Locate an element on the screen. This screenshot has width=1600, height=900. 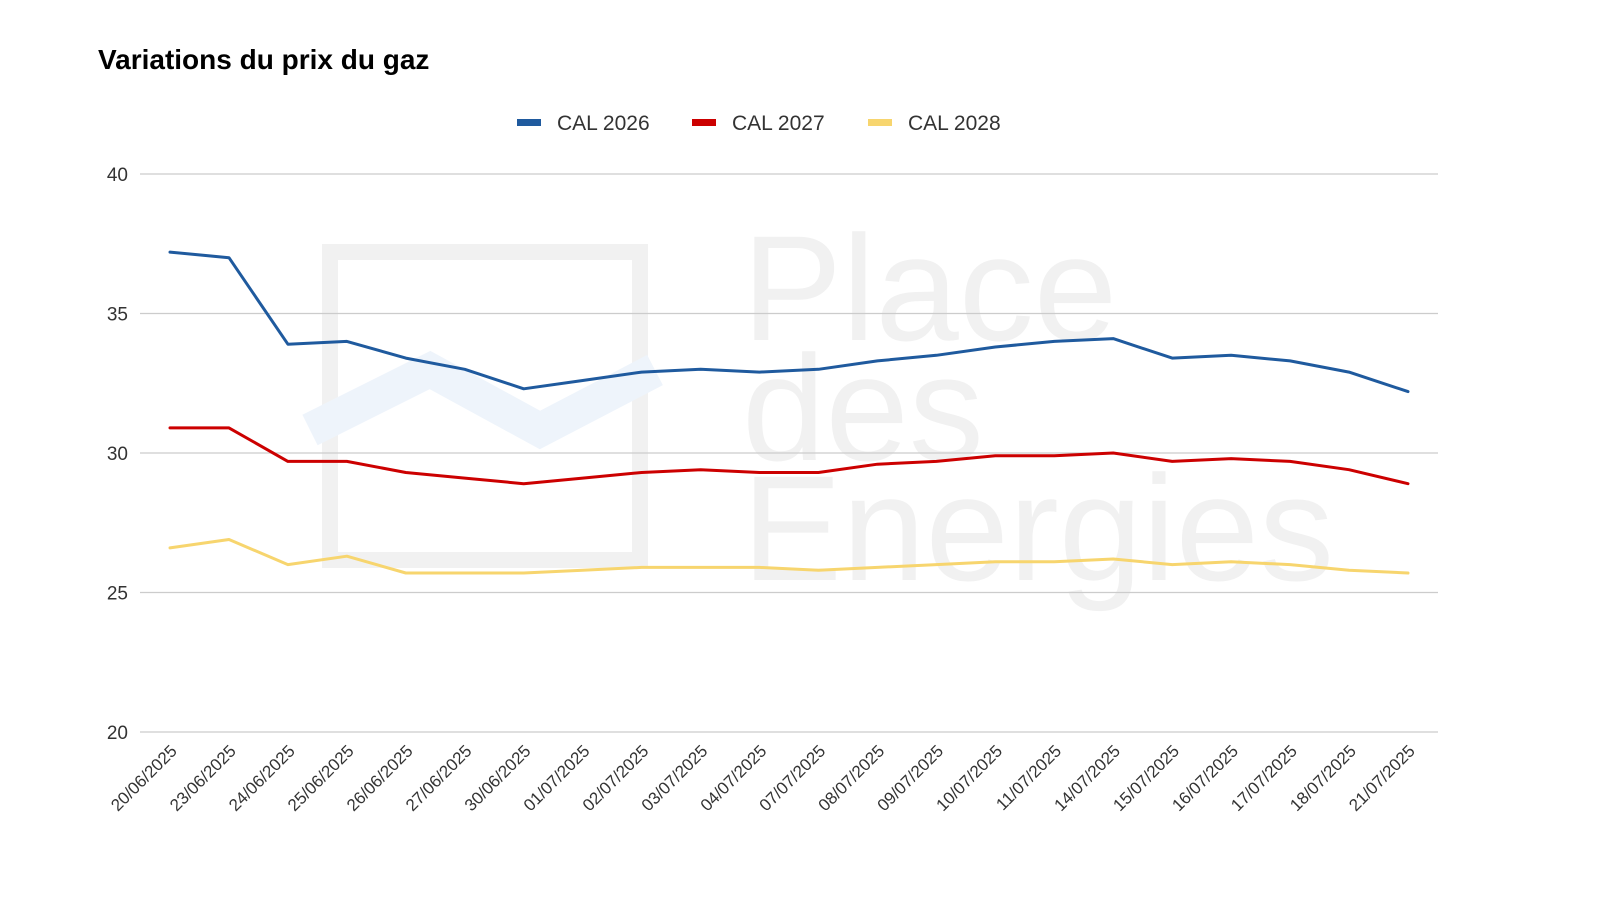
series-line-cal-2027 is located at coordinates (789, 456).